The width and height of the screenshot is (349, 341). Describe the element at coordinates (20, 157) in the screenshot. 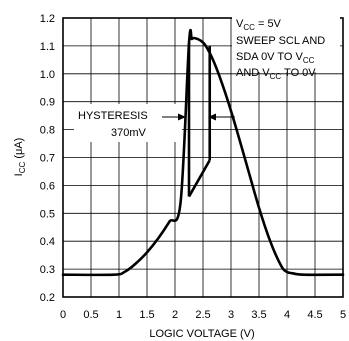

I see `y-axis-label: ICC (μA)` at that location.